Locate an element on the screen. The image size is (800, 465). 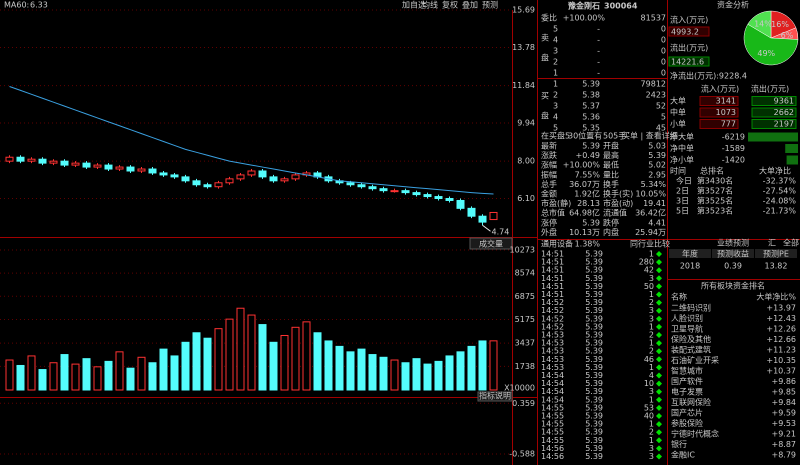
volume-tab is located at coordinates (491, 243).